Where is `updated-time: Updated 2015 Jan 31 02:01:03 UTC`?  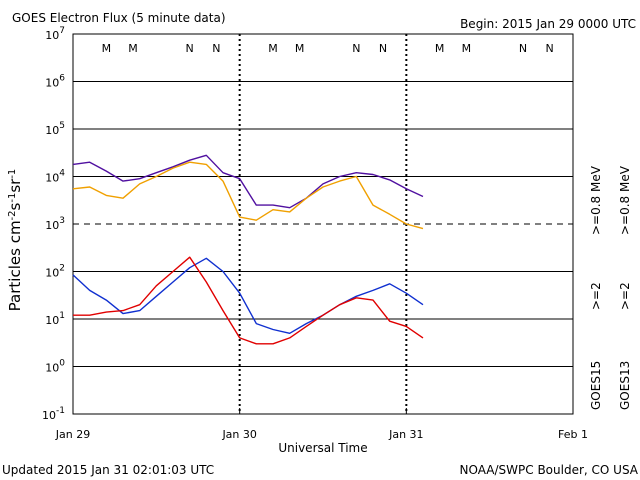
updated-time: Updated 2015 Jan 31 02:01:03 UTC is located at coordinates (108, 470).